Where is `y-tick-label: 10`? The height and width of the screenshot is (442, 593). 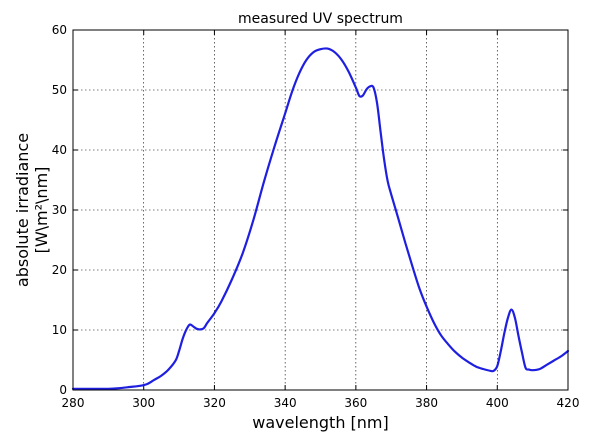 y-tick-label: 10 is located at coordinates (59, 330).